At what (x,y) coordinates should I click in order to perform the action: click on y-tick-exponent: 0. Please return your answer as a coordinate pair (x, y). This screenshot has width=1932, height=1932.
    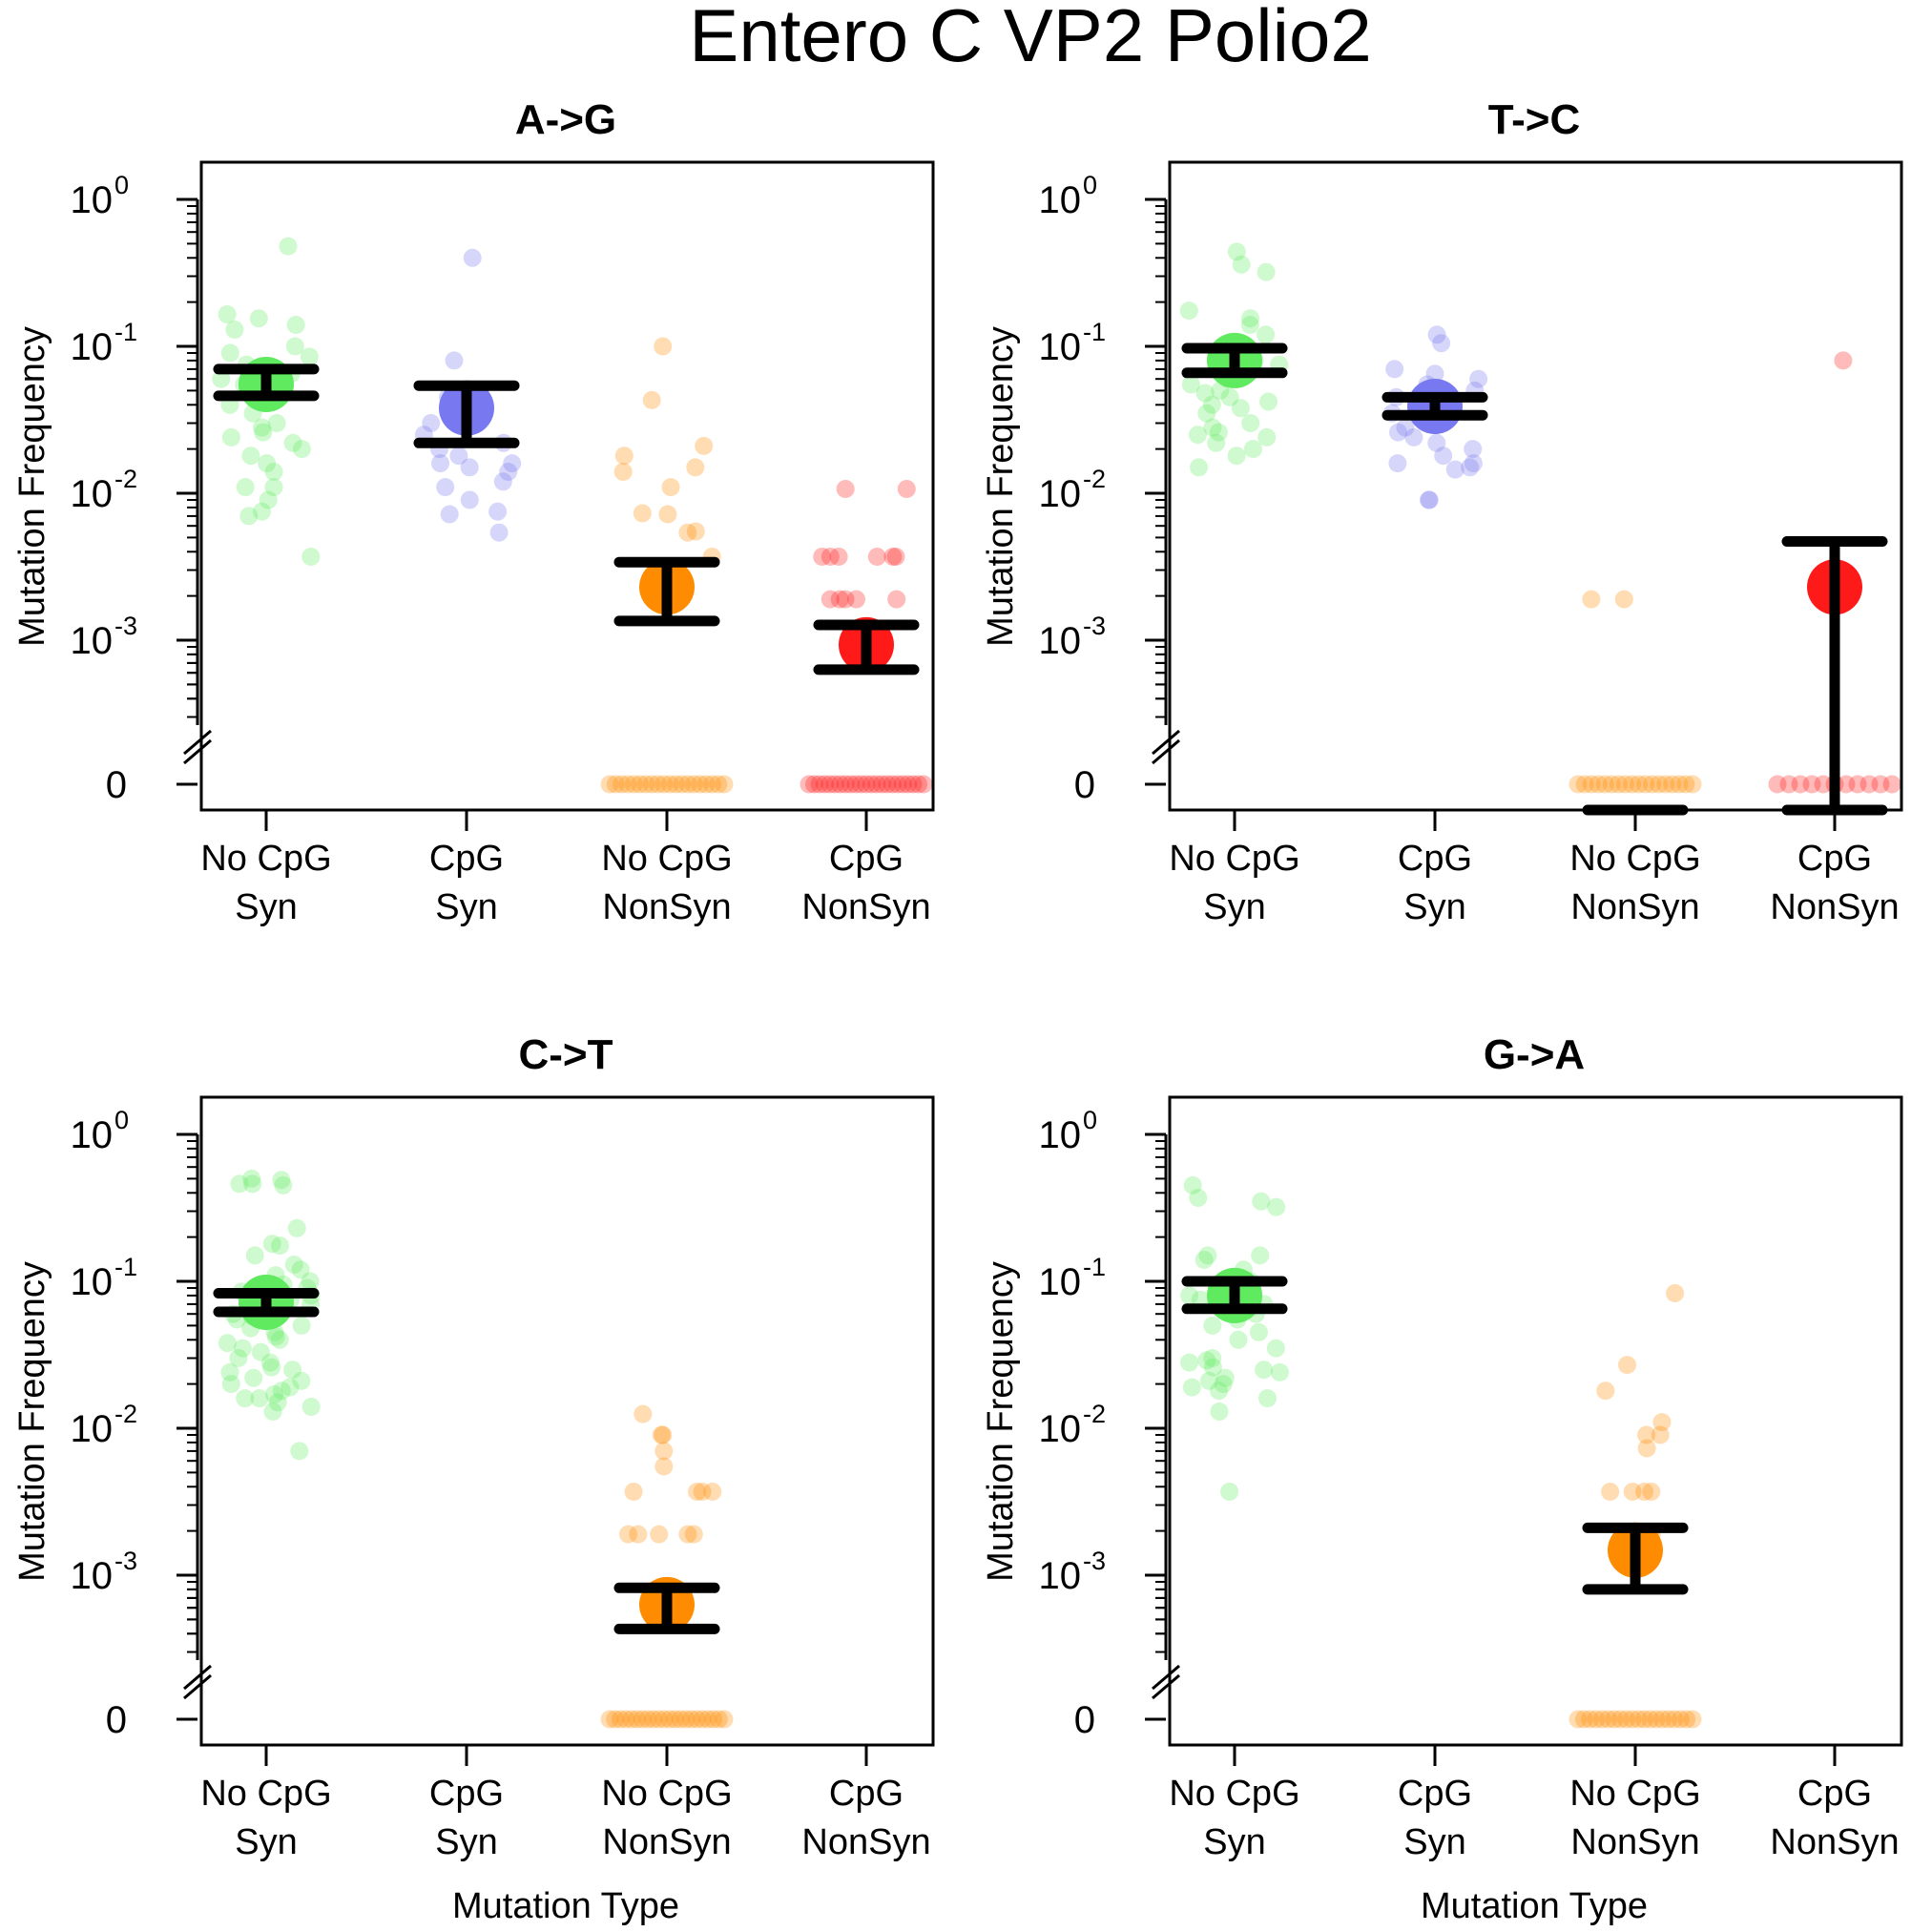
    Looking at the image, I should click on (1090, 185).